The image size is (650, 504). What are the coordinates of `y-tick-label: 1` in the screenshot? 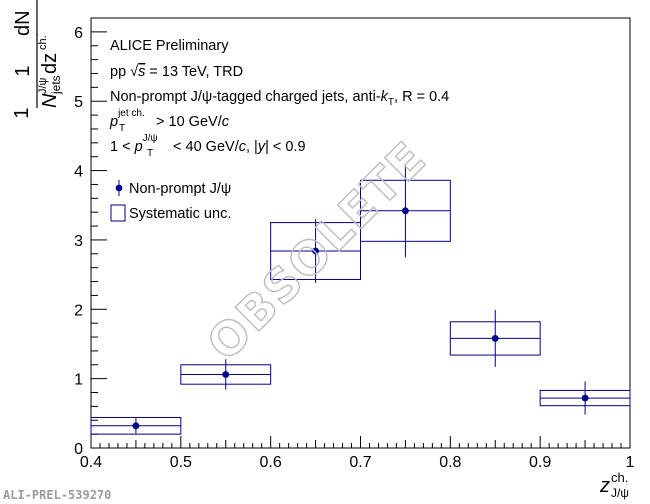 It's located at (78, 380).